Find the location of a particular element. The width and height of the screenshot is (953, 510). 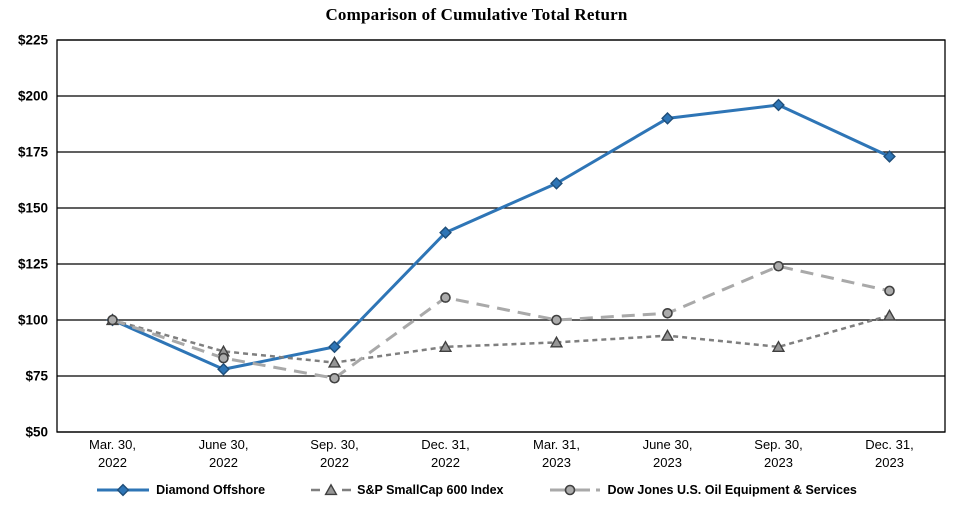

legend-label-diamond-offshore: Diamond Offshore is located at coordinates (211, 490).